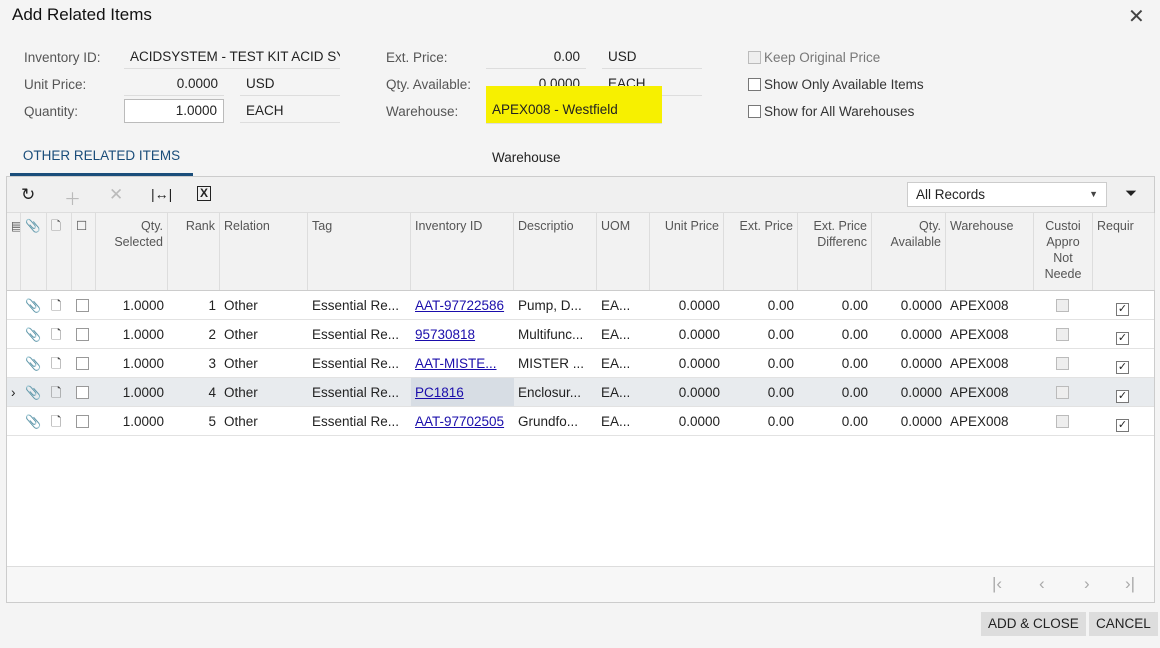 This screenshot has height=648, width=1160. Describe the element at coordinates (580, 195) in the screenshot. I see `grid-toolbar: ↻ ＋ ✕ |↔| X All Records ▼ ⏷` at that location.